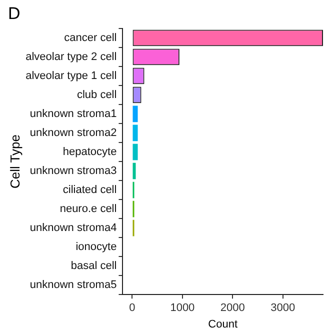 This screenshot has width=335, height=335. What do you see at coordinates (14, 13) in the screenshot?
I see `chart-title: D` at bounding box center [14, 13].